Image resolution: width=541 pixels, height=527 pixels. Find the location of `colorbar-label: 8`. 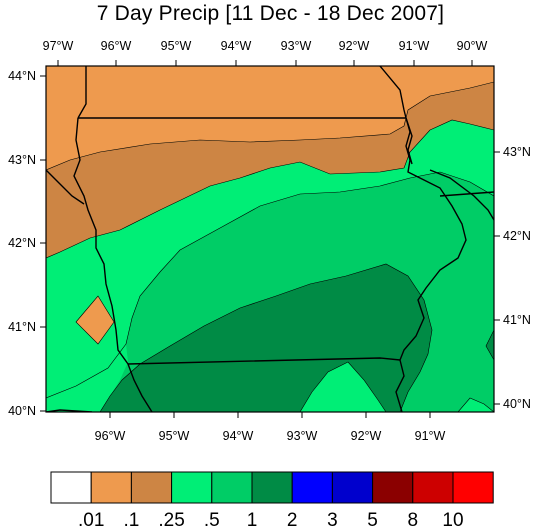

colorbar-label: 8 is located at coordinates (413, 518).